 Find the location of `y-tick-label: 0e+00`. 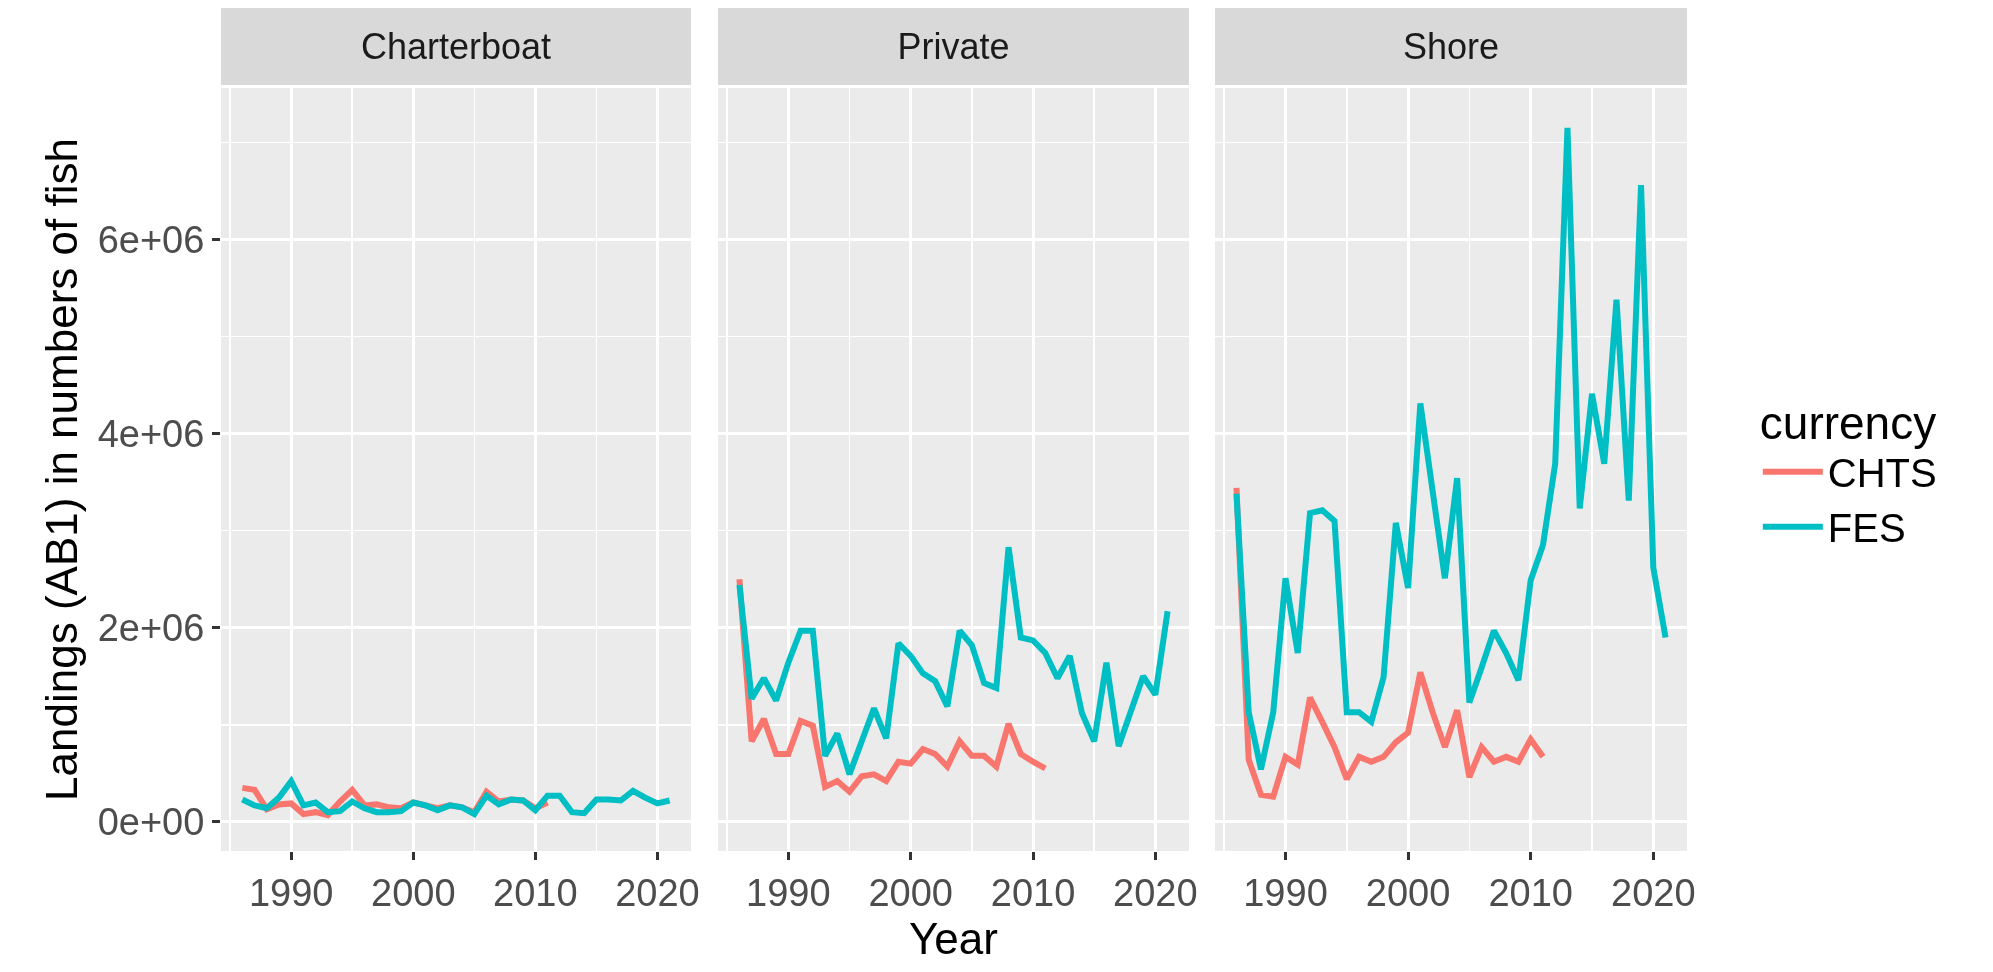

y-tick-label: 0e+00 is located at coordinates (151, 822).